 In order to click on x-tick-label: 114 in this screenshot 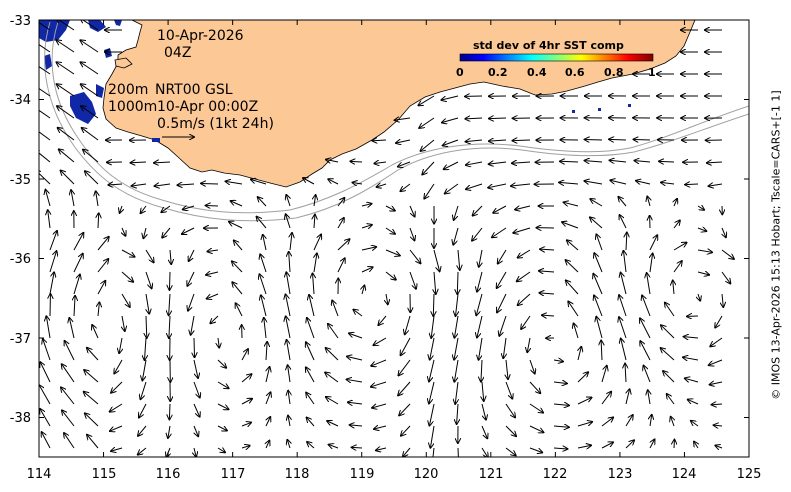, I will do `click(39, 474)`.